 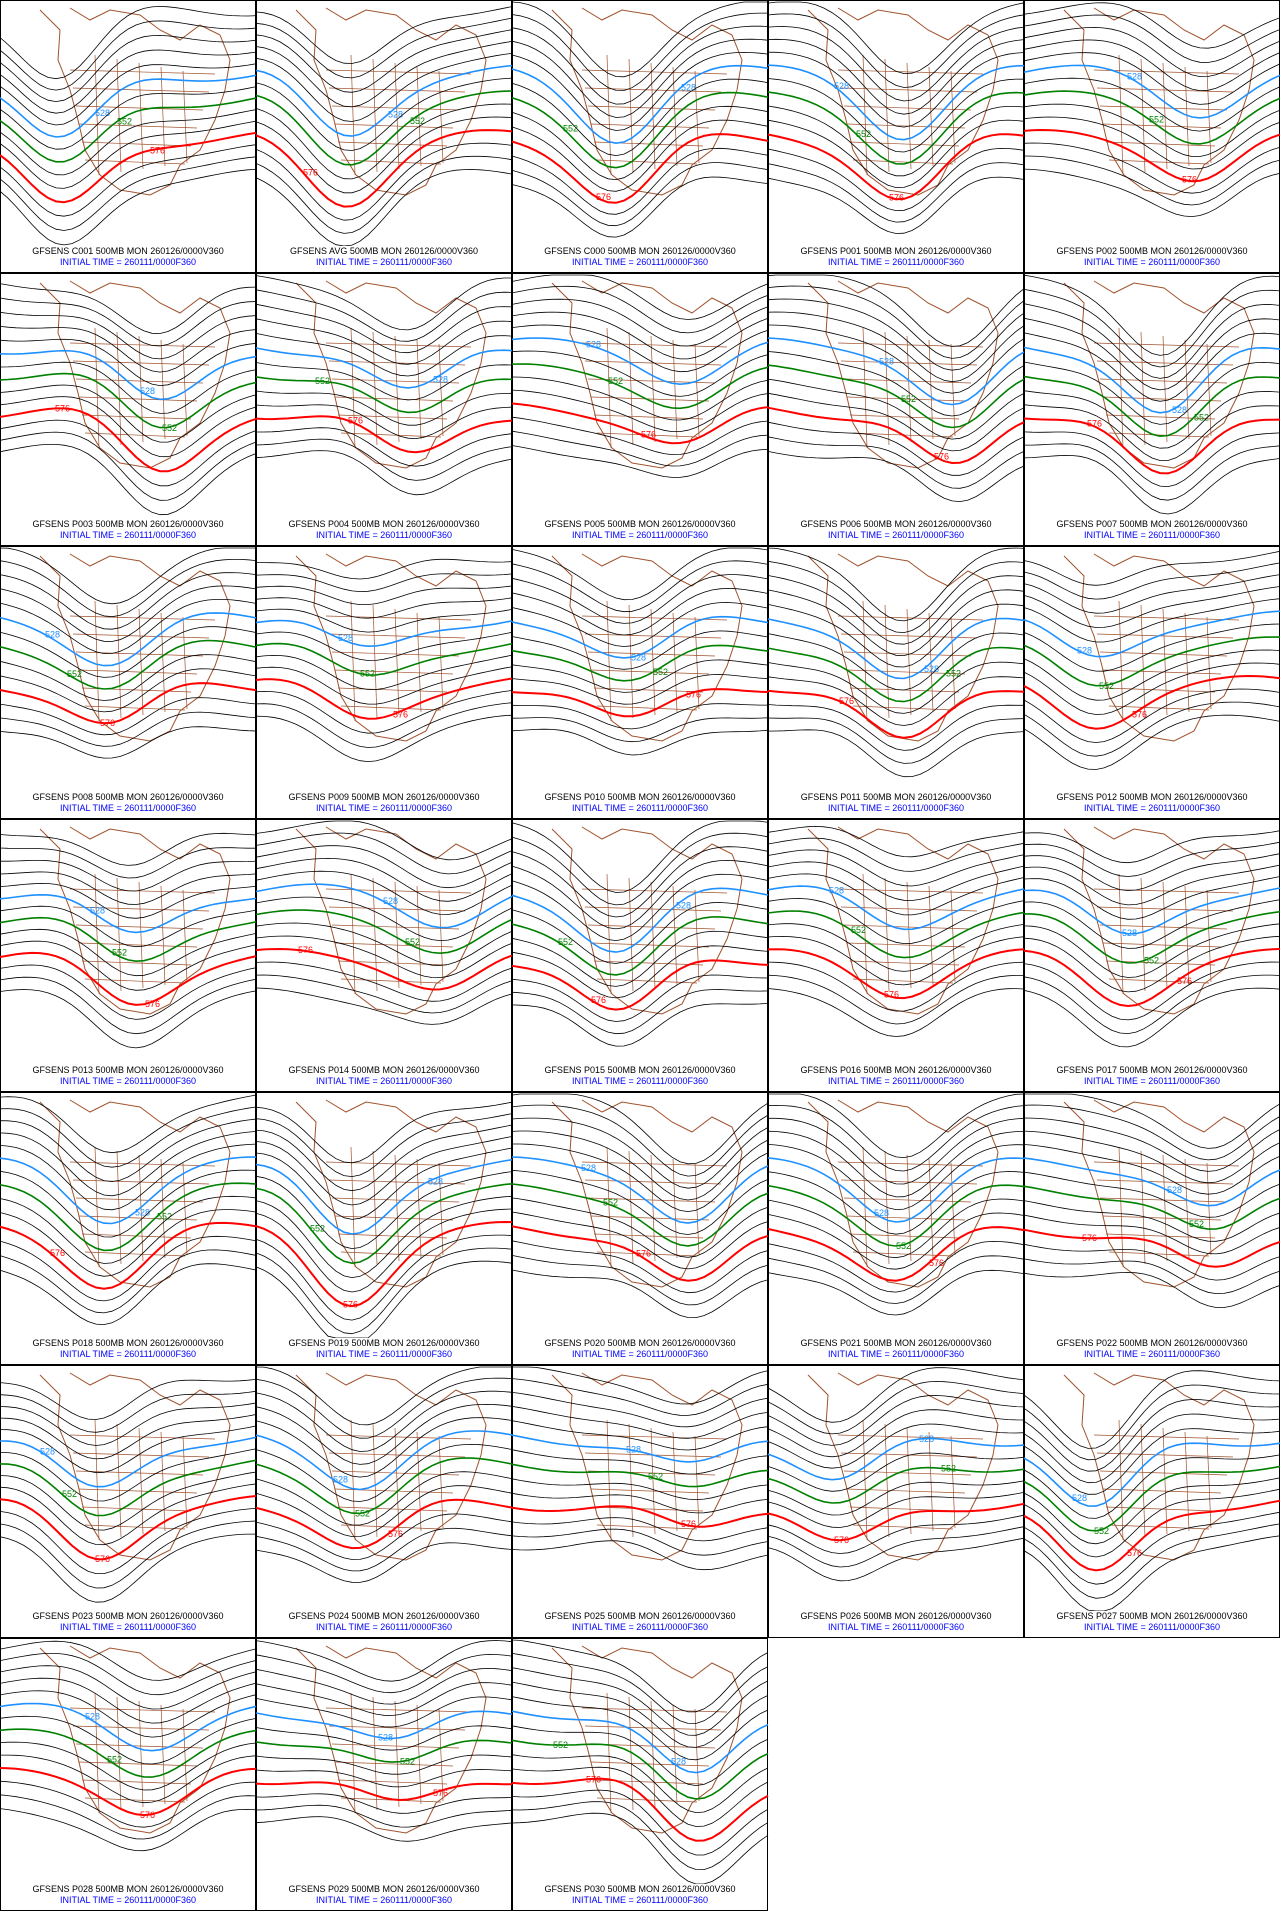 What do you see at coordinates (383, 797) in the screenshot?
I see `panel-title: GFSENS P009 500MB MON 260126/0000V360` at bounding box center [383, 797].